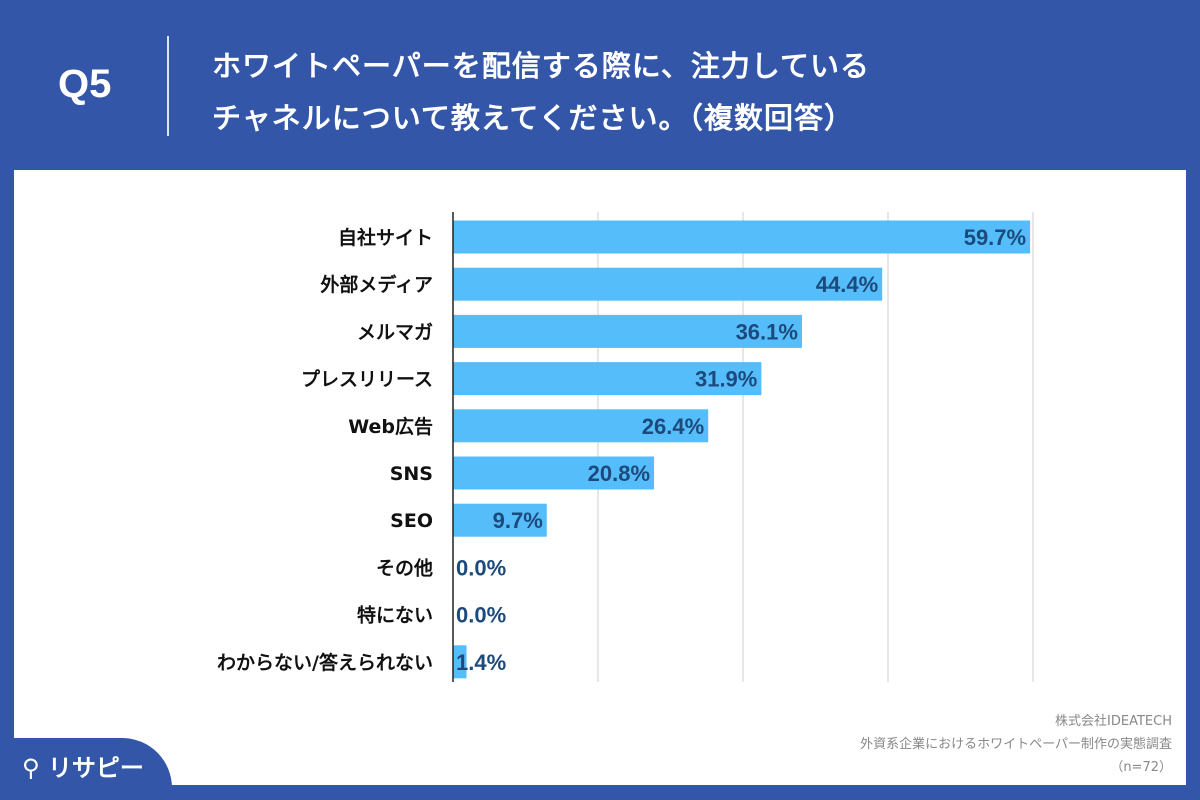  What do you see at coordinates (518, 520) in the screenshot?
I see `value-label: 9.7%` at bounding box center [518, 520].